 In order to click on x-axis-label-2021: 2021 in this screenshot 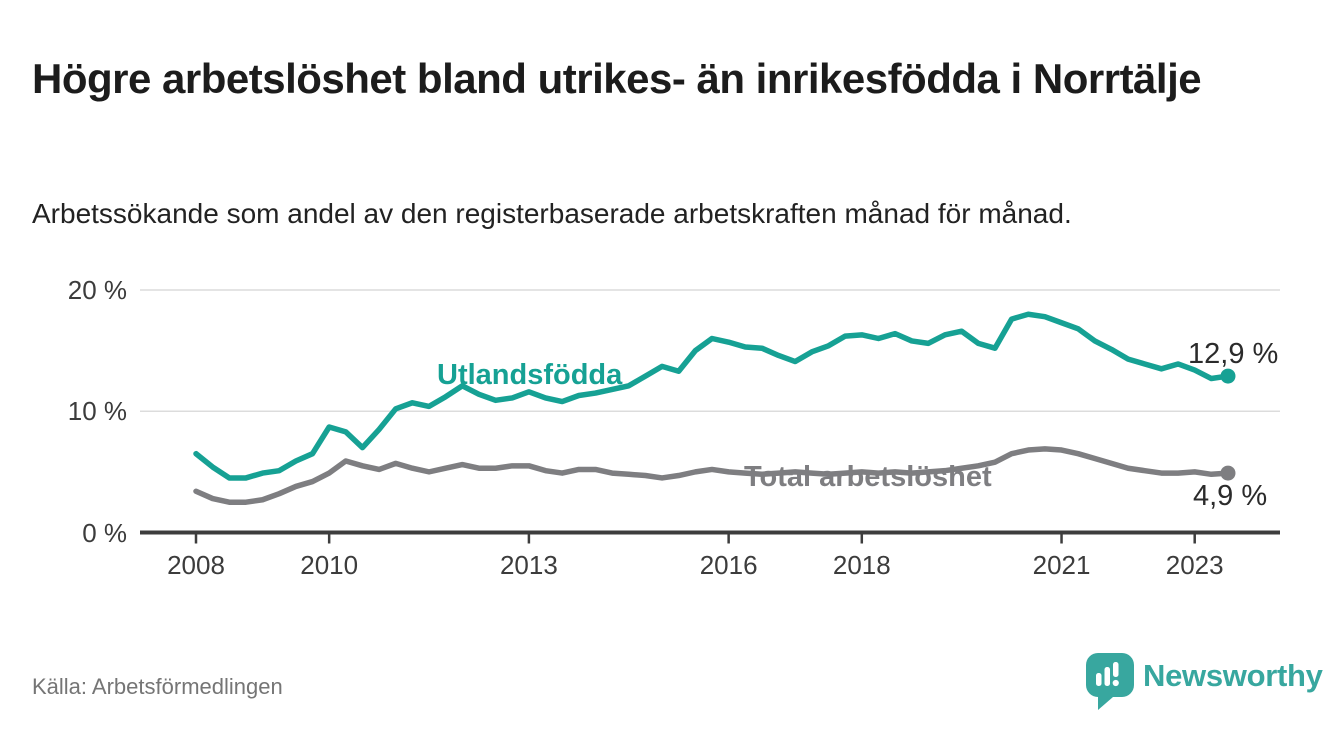, I will do `click(1061, 565)`.